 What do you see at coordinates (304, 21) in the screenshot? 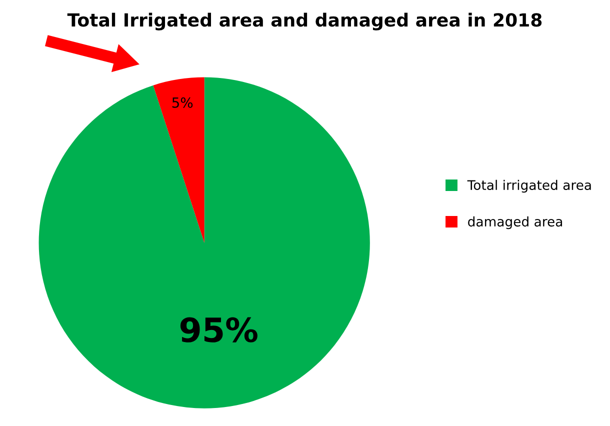
I see `chart-title: Total Irrigated area and damaged area in 2018` at bounding box center [304, 21].